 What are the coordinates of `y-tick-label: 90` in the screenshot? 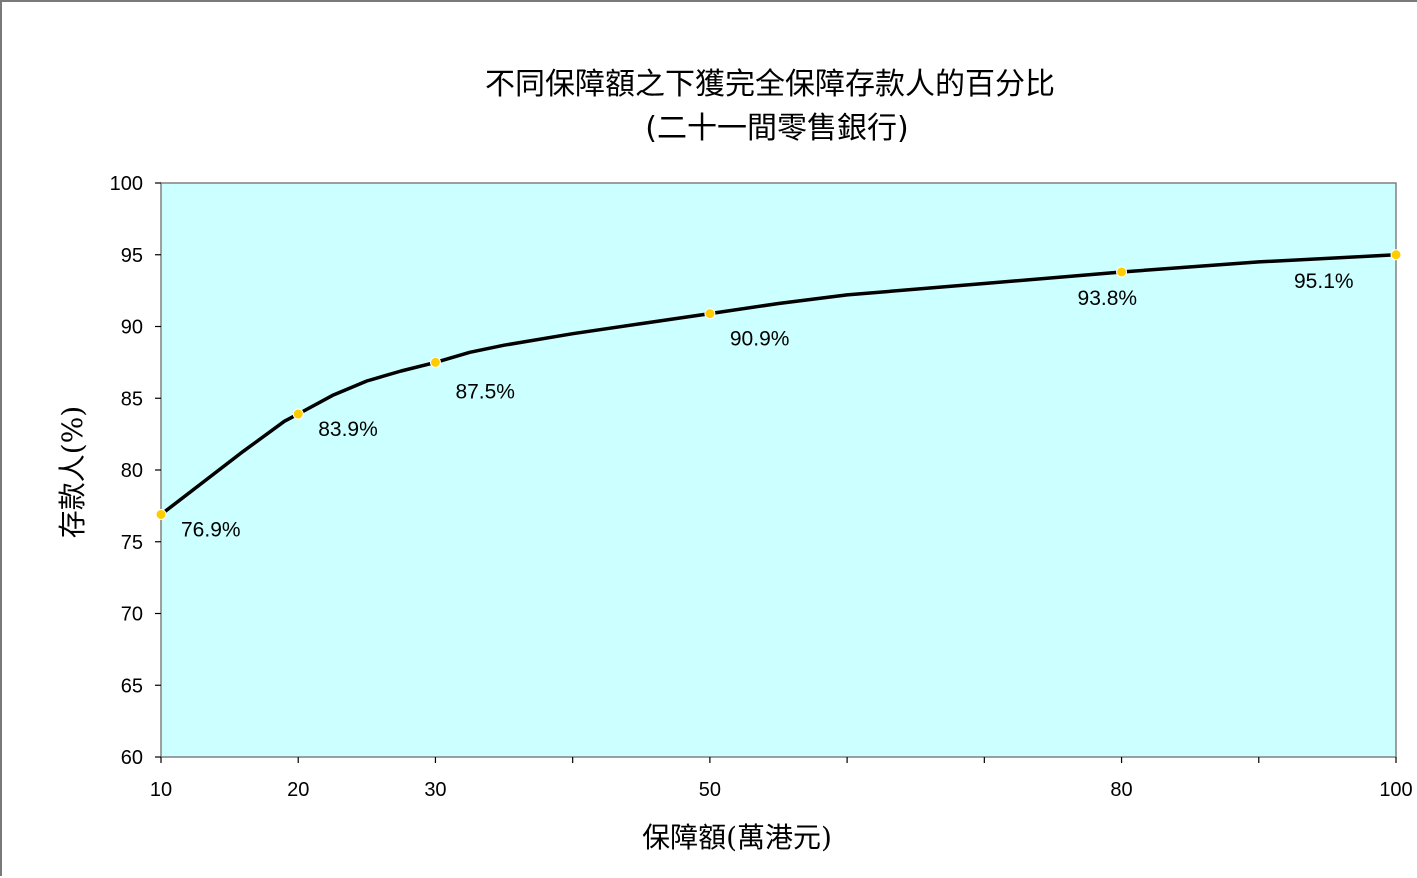 It's located at (132, 328).